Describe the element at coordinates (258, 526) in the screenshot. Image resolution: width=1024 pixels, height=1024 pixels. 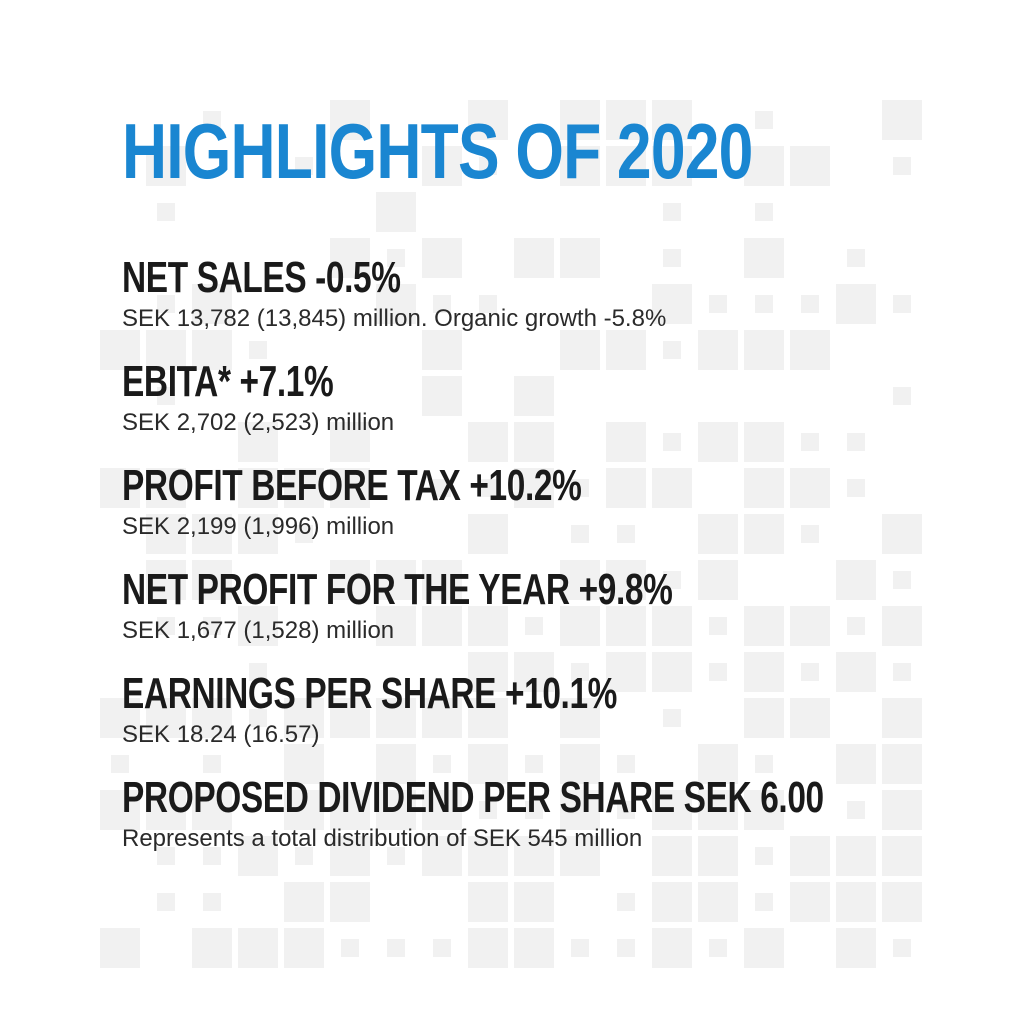
I see `highlight-detail: SEK 2,199 (1,996) million` at that location.